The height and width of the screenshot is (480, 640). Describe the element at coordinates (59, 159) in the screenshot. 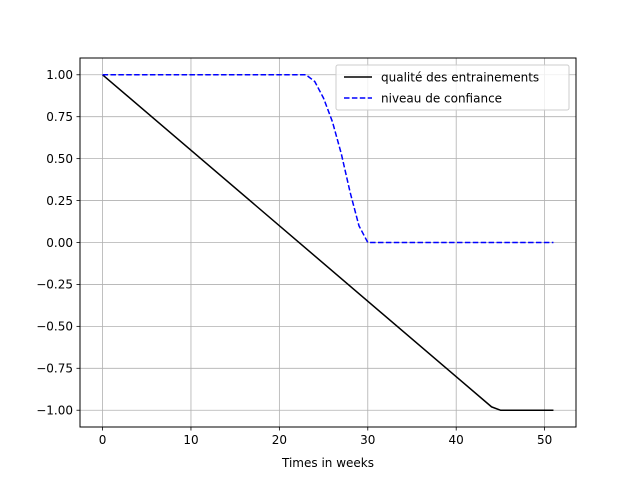

I see `y-tick-label: 0.50` at that location.